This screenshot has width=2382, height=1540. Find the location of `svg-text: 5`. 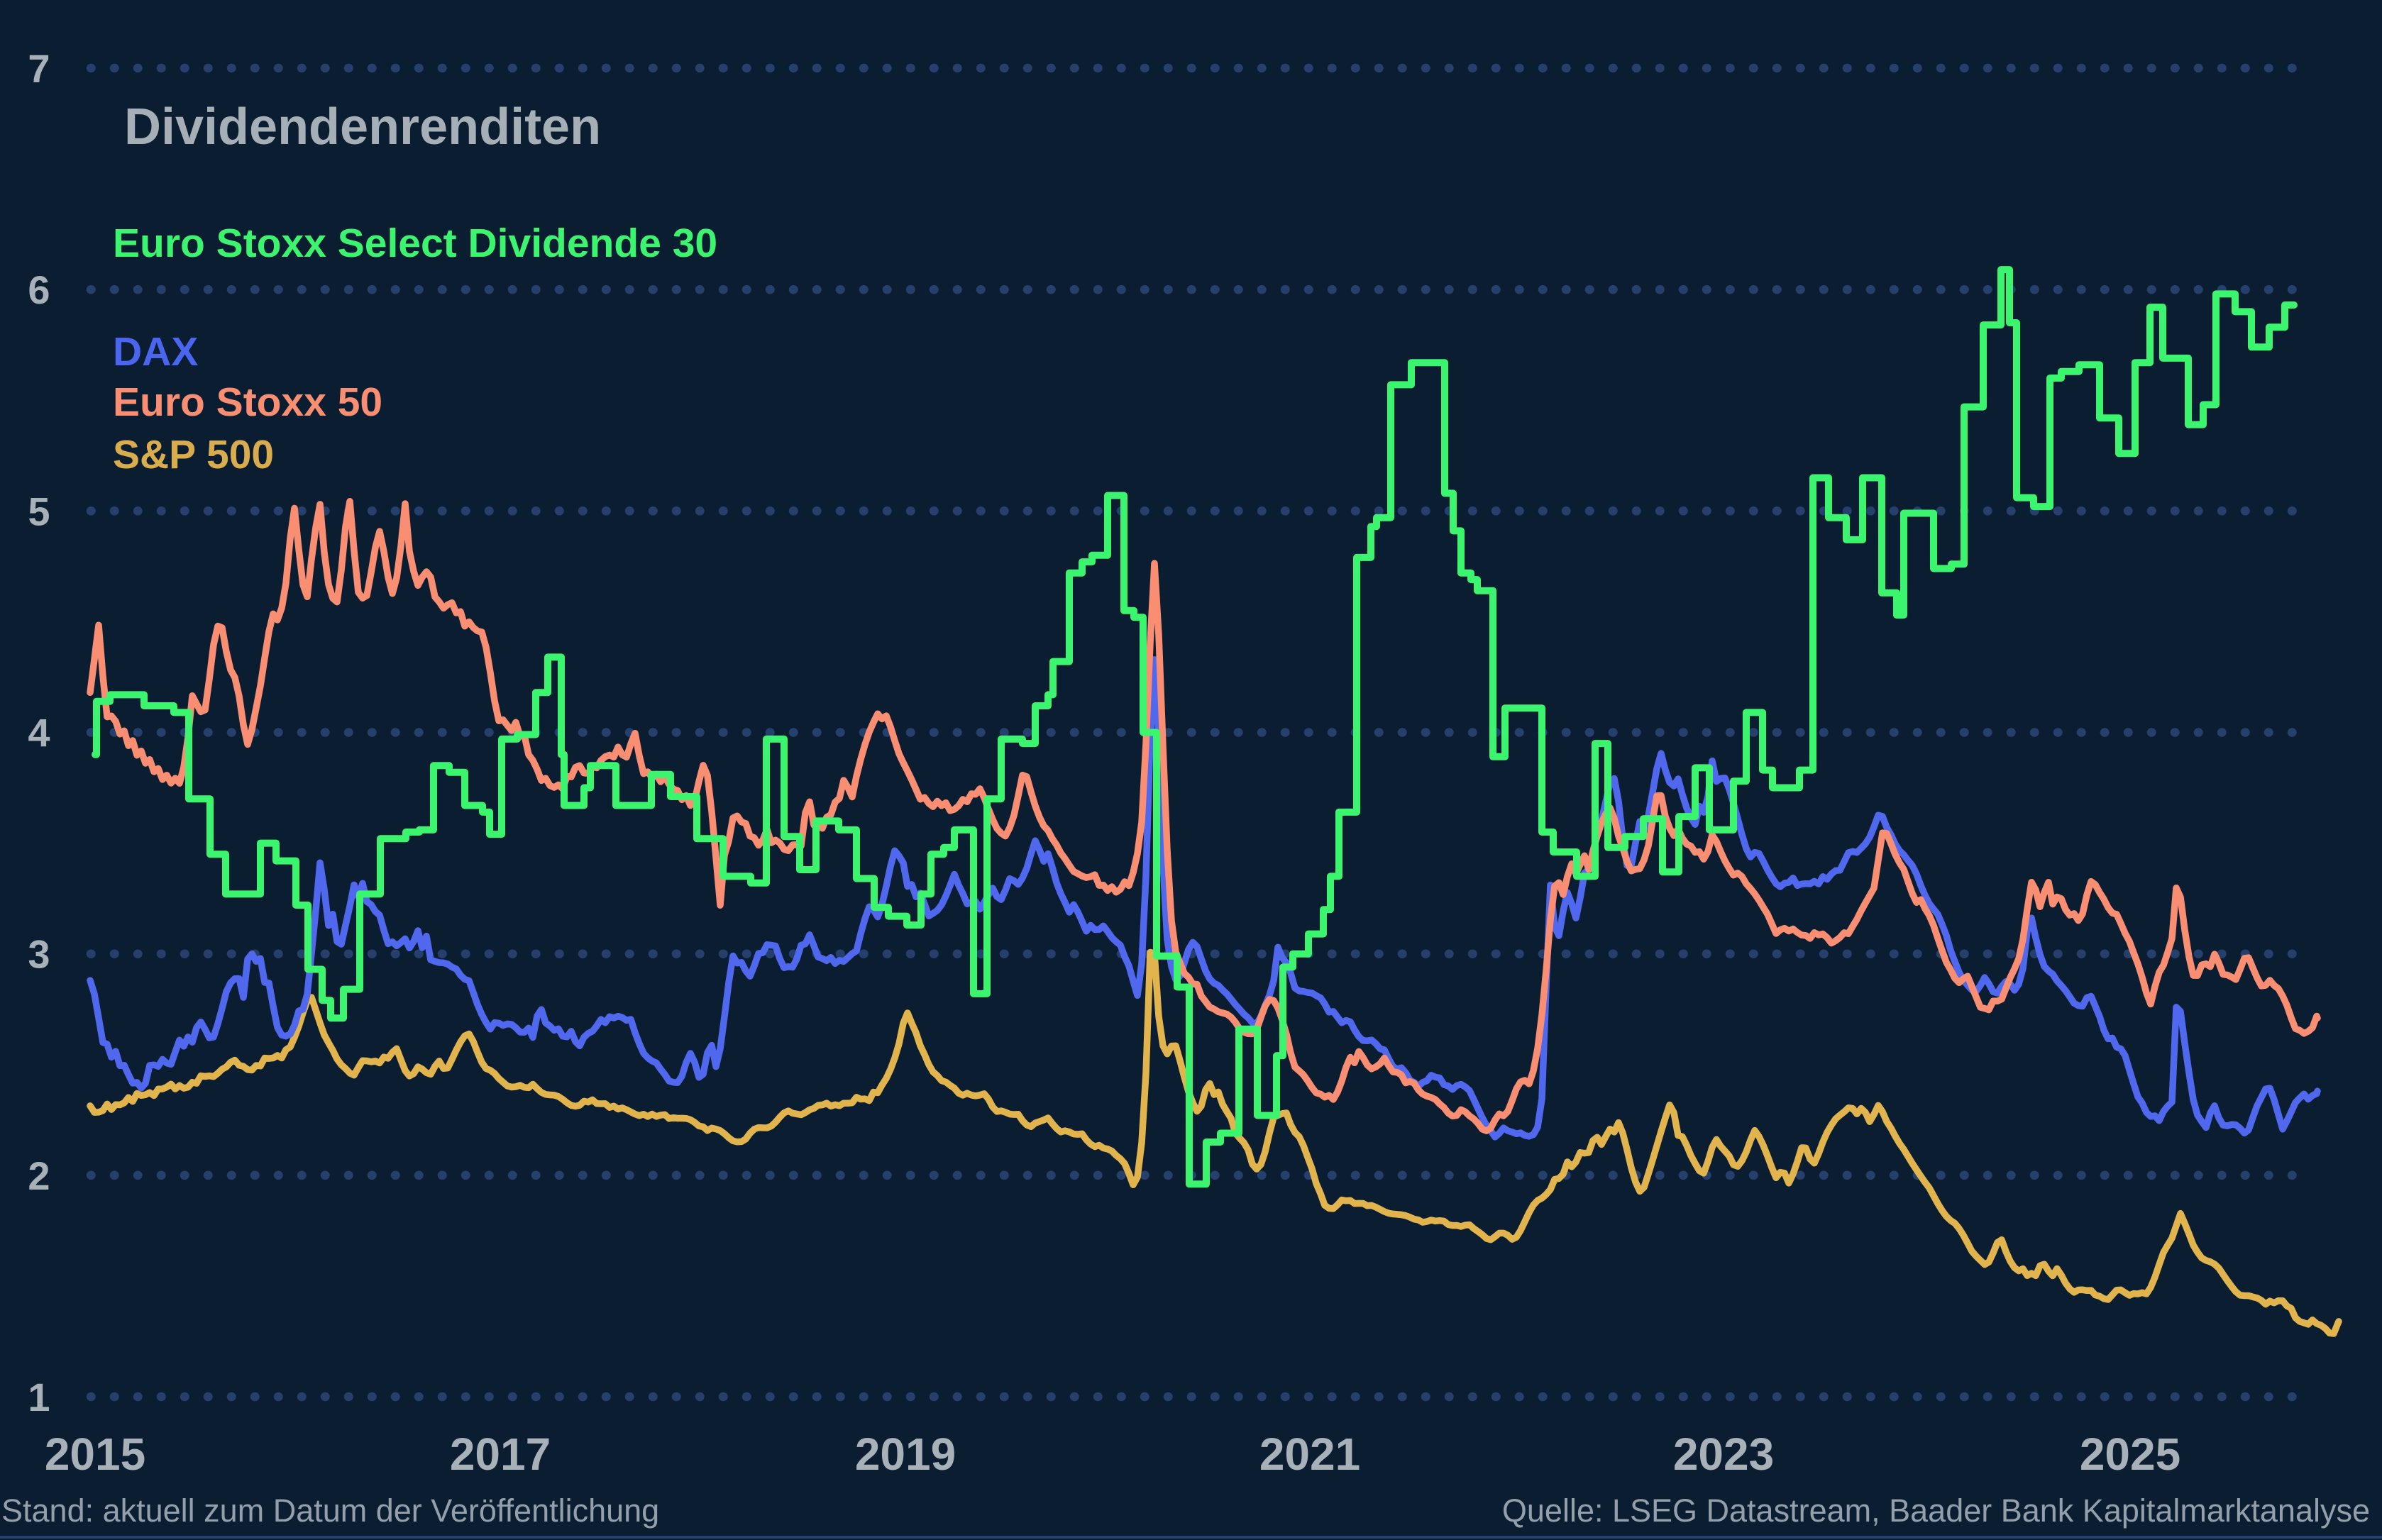

svg-text: 5 is located at coordinates (39, 511).